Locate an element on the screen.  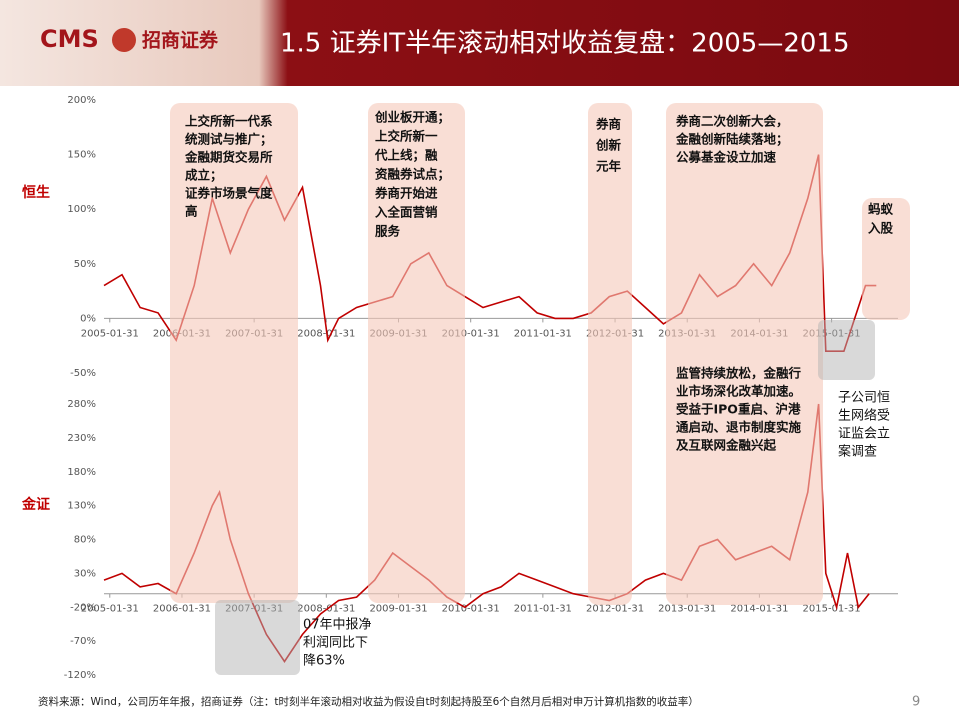
annotation: 成立； is located at coordinates (204, 175).